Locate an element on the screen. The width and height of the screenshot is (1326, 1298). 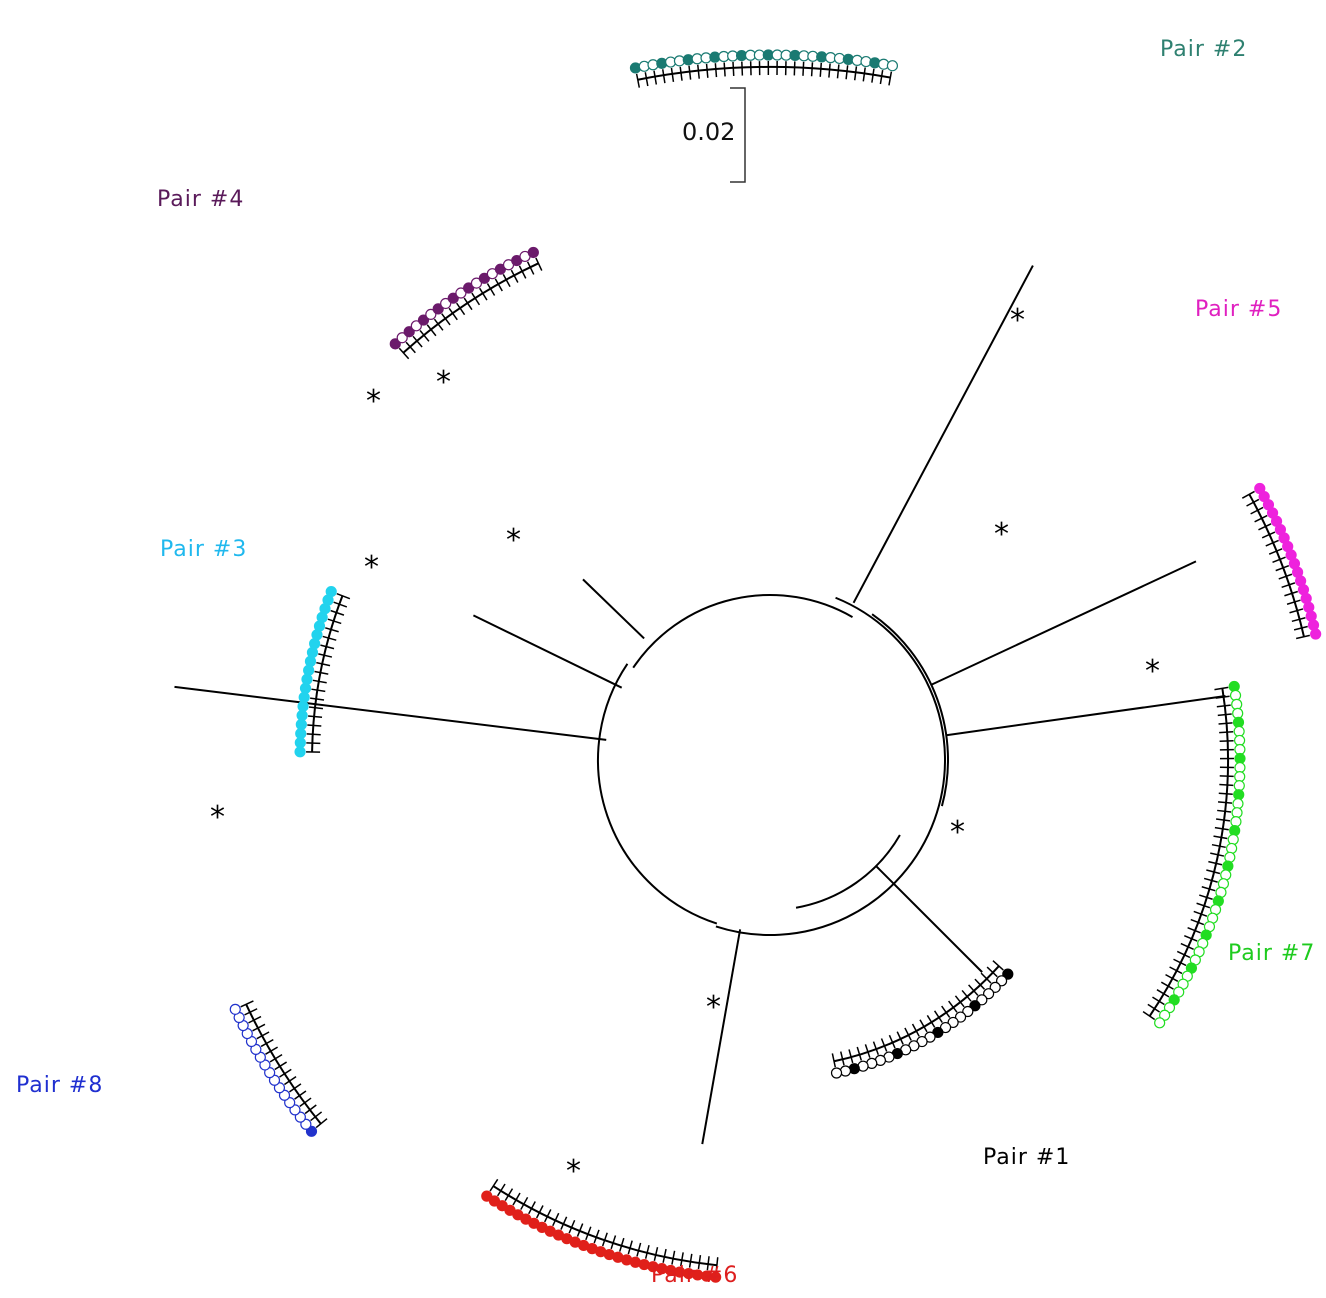
clade-pair1 is located at coordinates (922, 1019).